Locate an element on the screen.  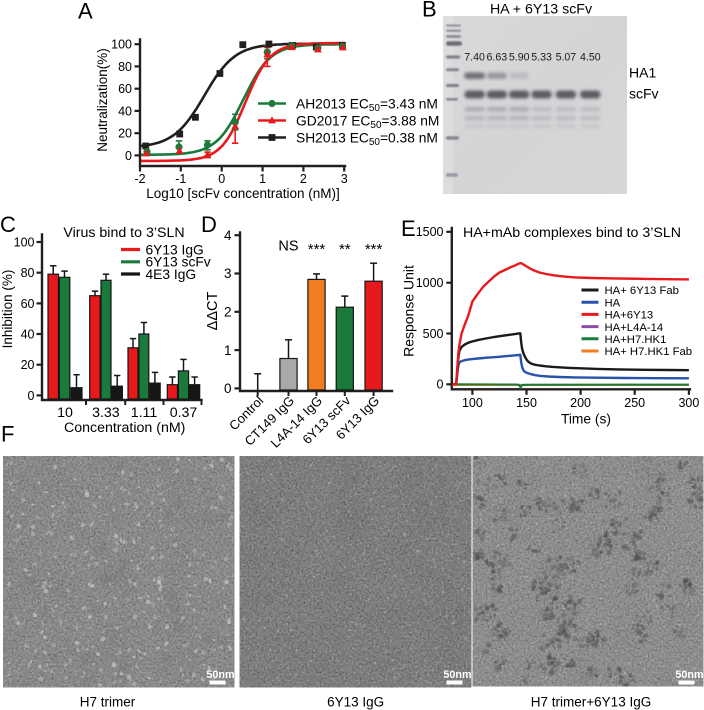
svg-text: Time (s) is located at coordinates (586, 419).